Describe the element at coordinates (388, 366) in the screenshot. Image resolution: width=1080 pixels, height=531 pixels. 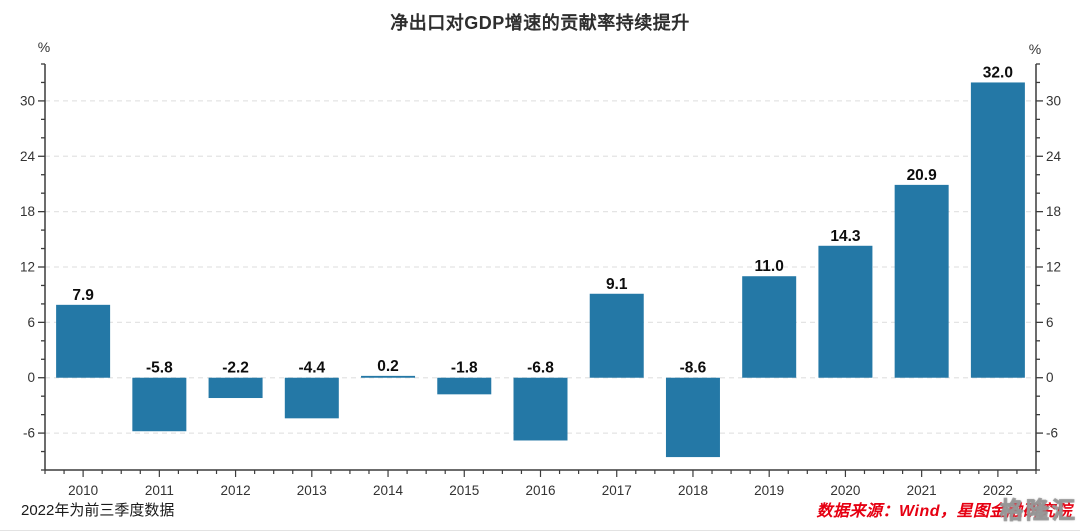
I see `bar-value-label: 0.2` at that location.